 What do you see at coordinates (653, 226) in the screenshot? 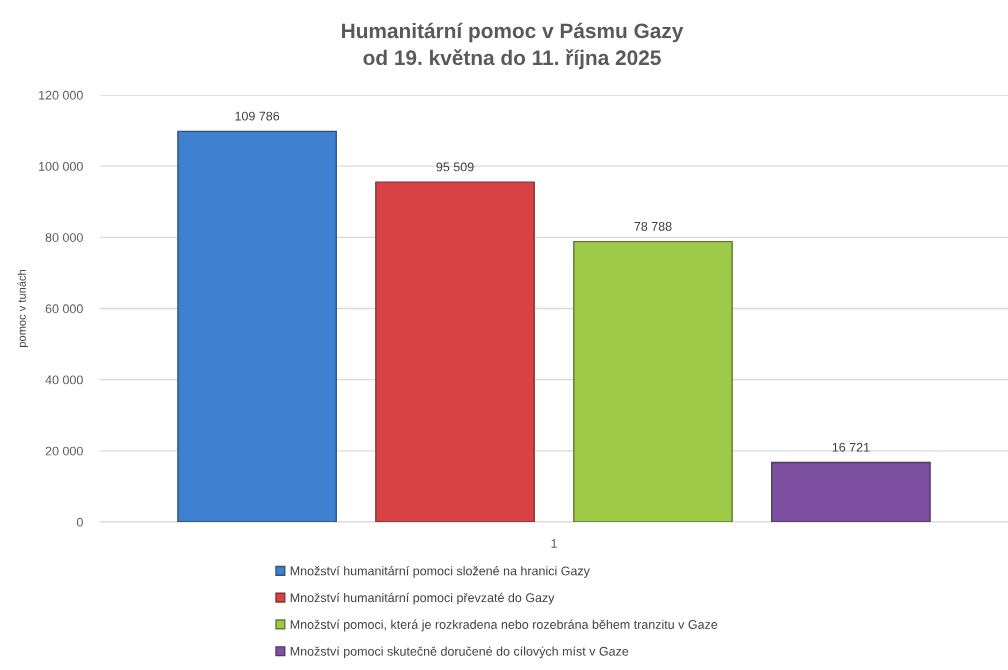
I see `data-label: 78 788` at bounding box center [653, 226].